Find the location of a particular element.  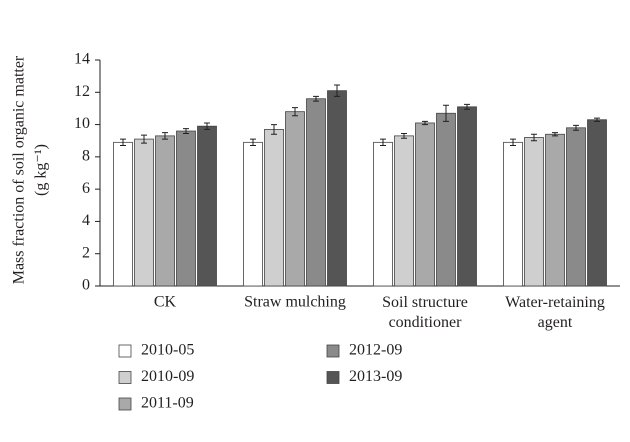

y-tick-label: 10 is located at coordinates (82, 123).